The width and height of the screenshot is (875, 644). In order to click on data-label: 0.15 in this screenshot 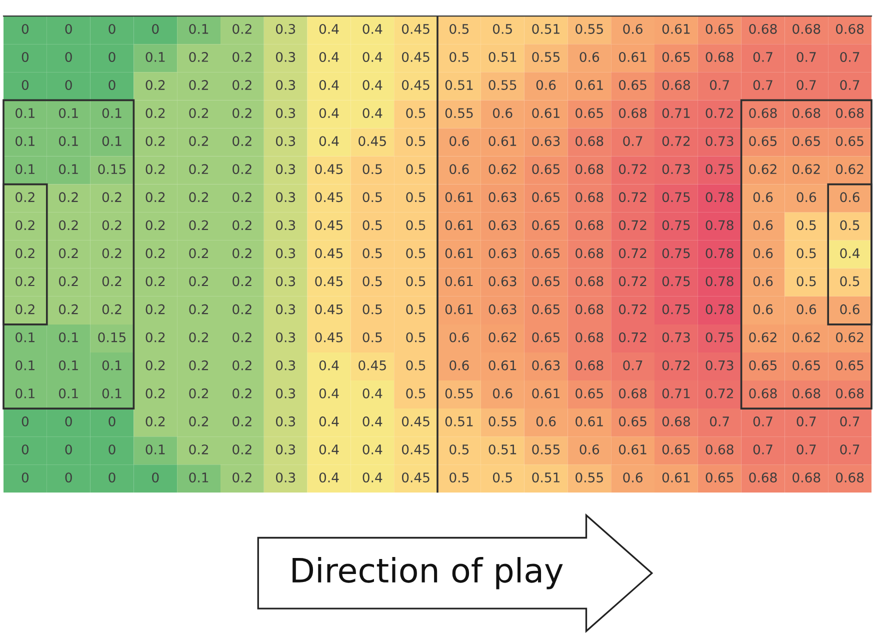, I will do `click(112, 169)`.